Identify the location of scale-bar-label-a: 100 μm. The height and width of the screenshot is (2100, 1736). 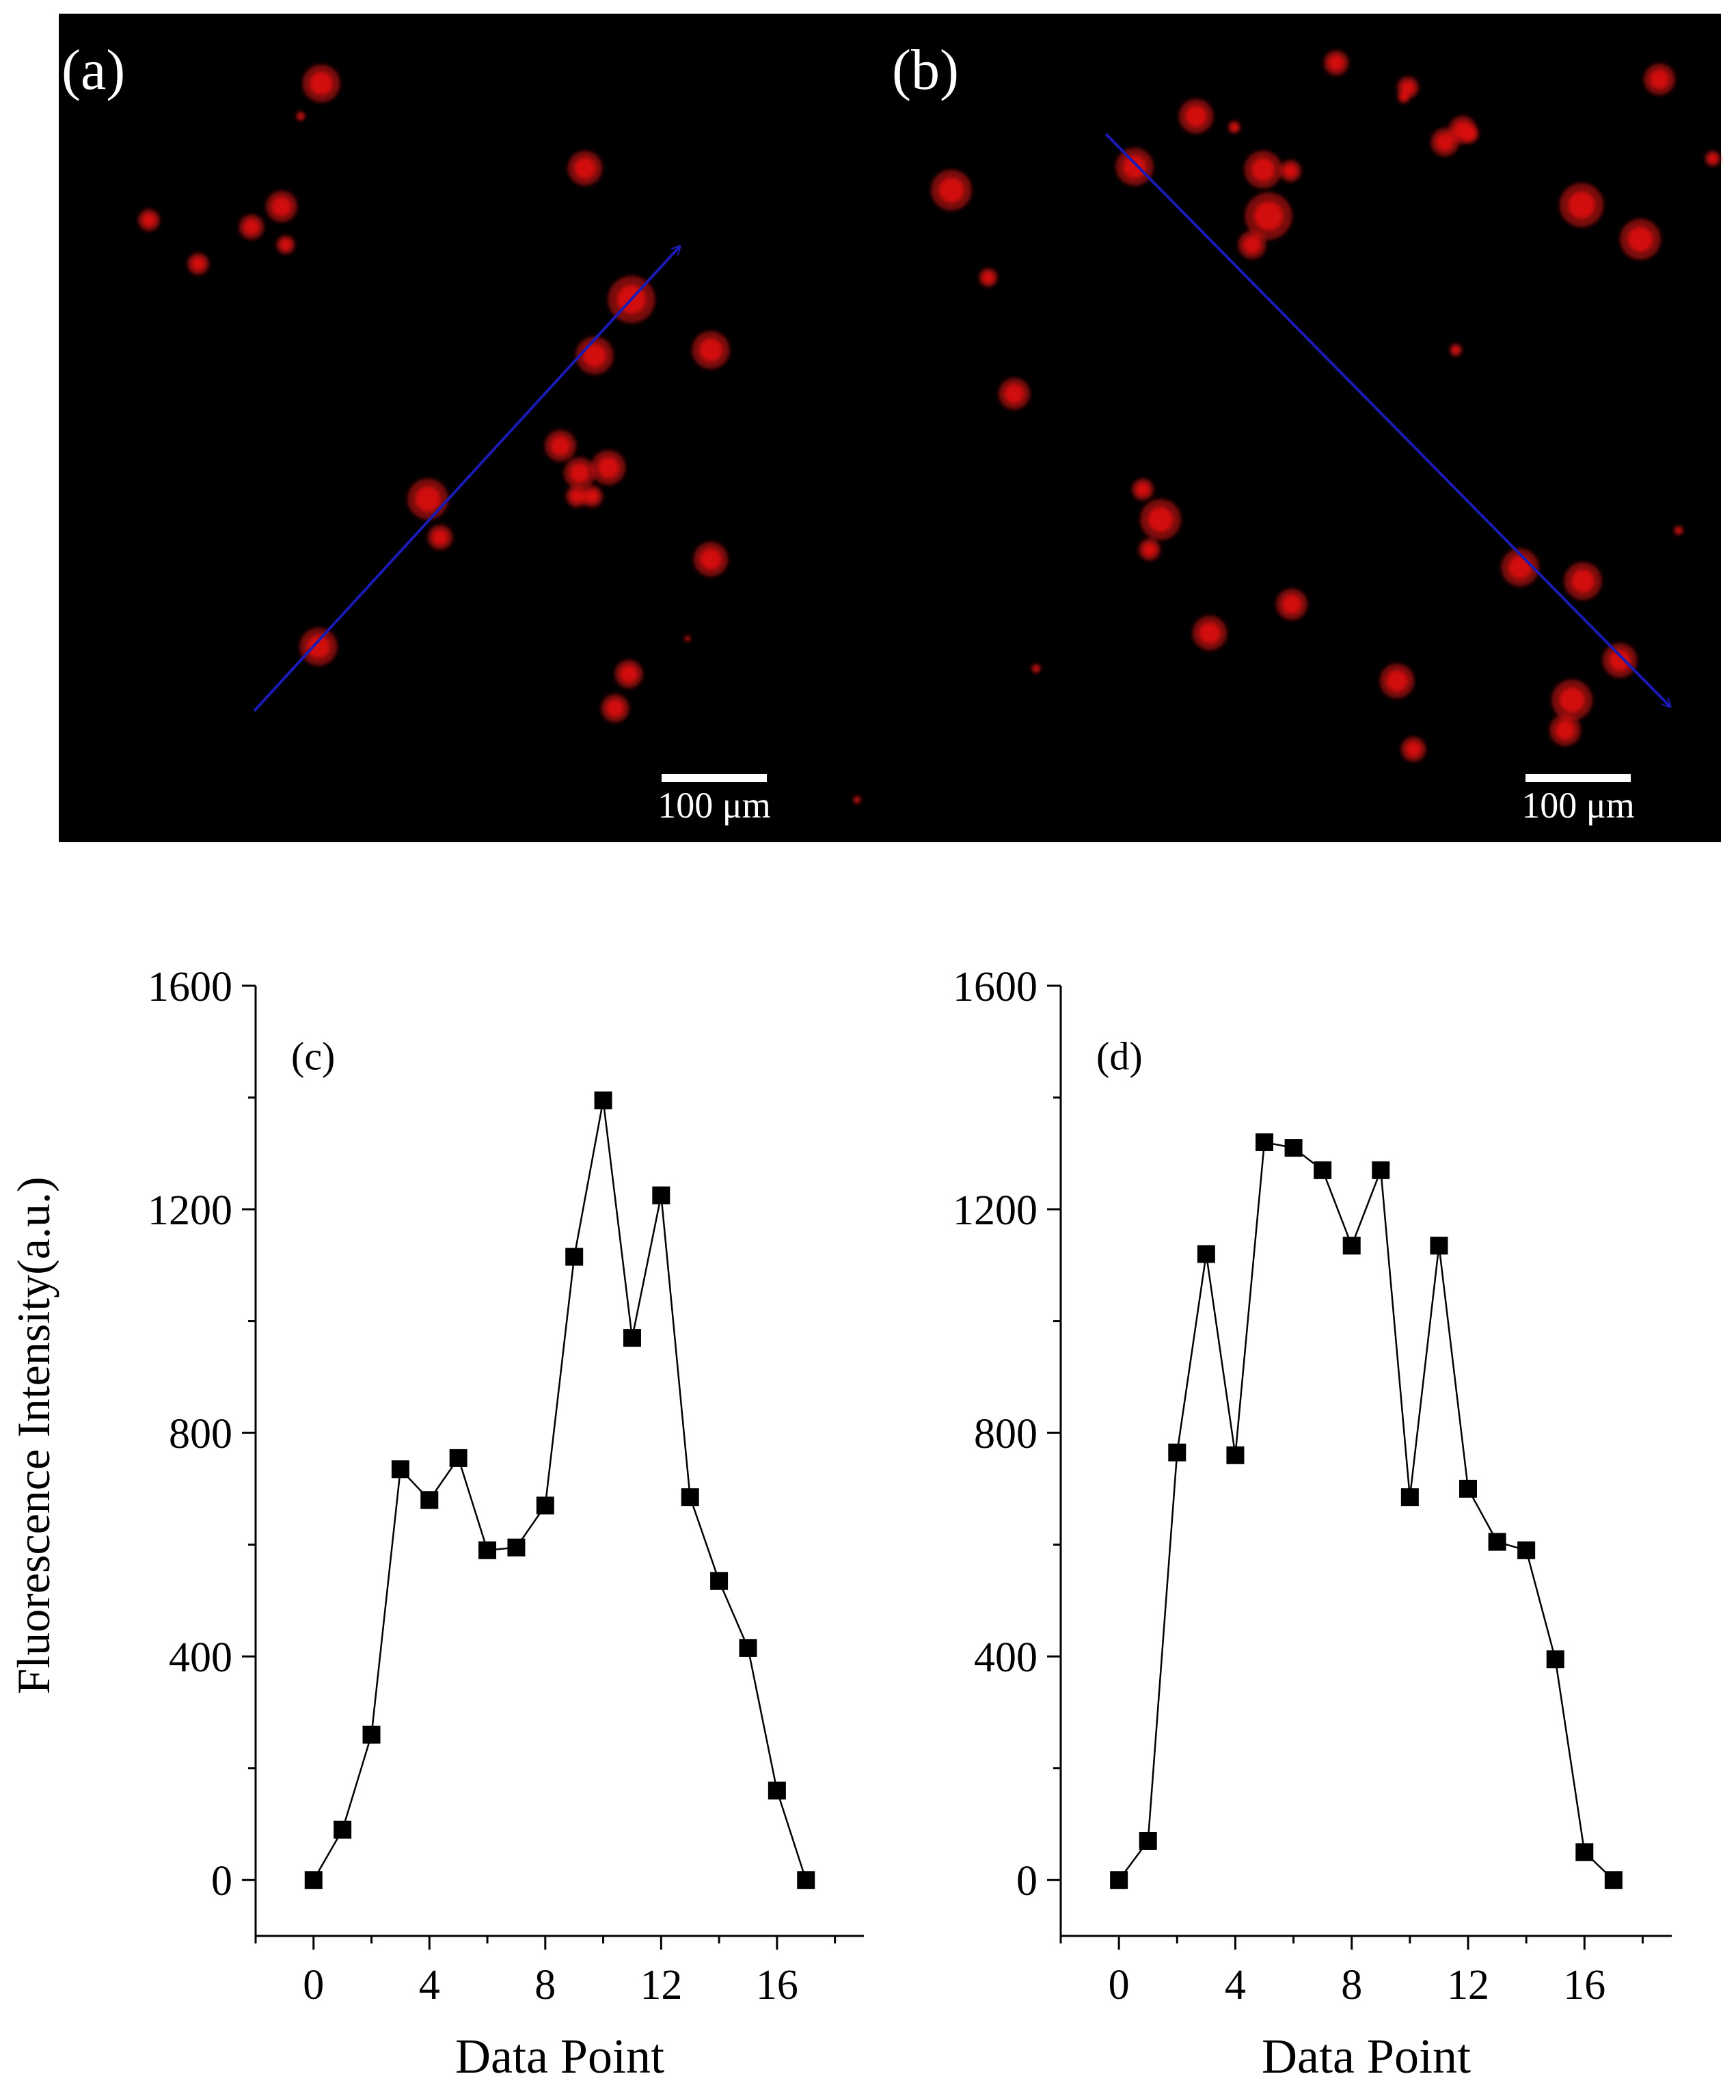
(713, 806).